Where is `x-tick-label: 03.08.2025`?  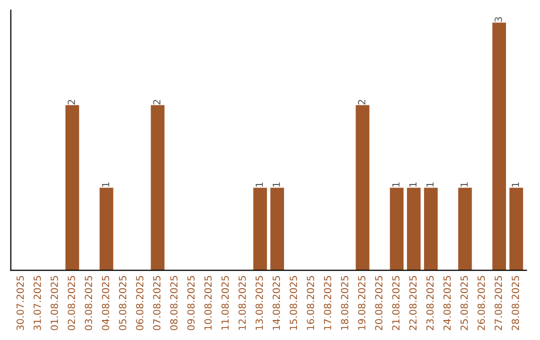
x-tick-label: 03.08.2025 is located at coordinates (88, 303).